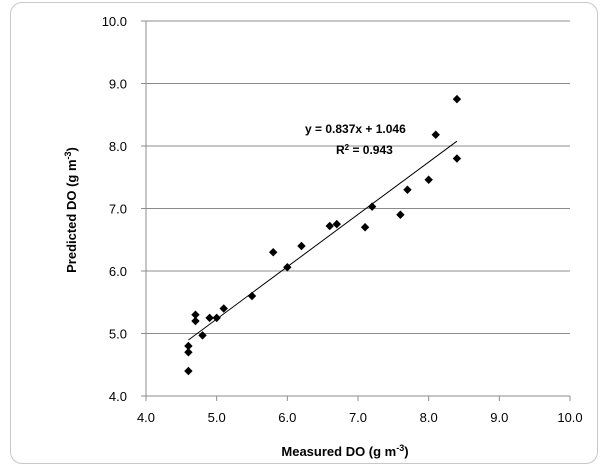 The height and width of the screenshot is (471, 602). What do you see at coordinates (71, 210) in the screenshot?
I see `y-axis-title: Predicted DO (g m-3)` at bounding box center [71, 210].